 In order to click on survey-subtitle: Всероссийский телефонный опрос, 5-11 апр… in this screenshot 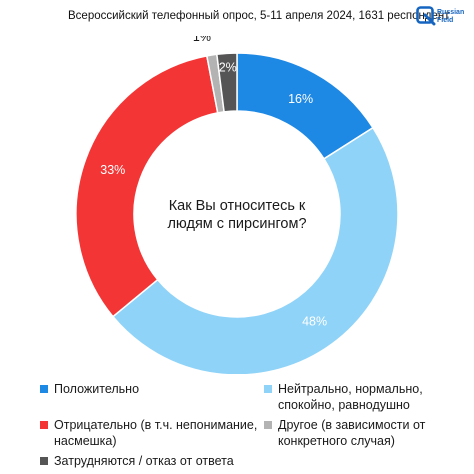, I will do `click(259, 16)`.